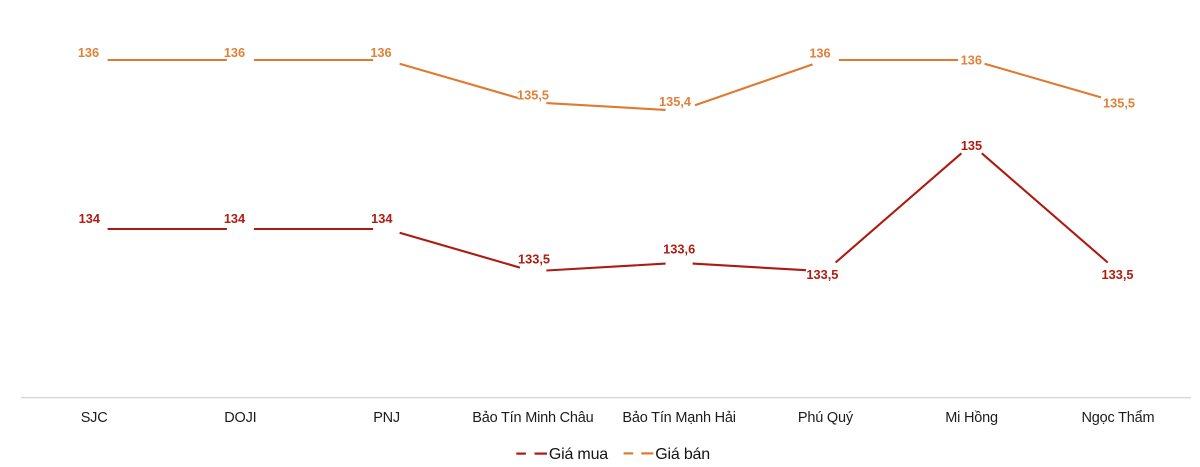 This screenshot has width=1200, height=467. Describe the element at coordinates (1117, 418) in the screenshot. I see `svg-text: Ngọc Thẩm` at that location.